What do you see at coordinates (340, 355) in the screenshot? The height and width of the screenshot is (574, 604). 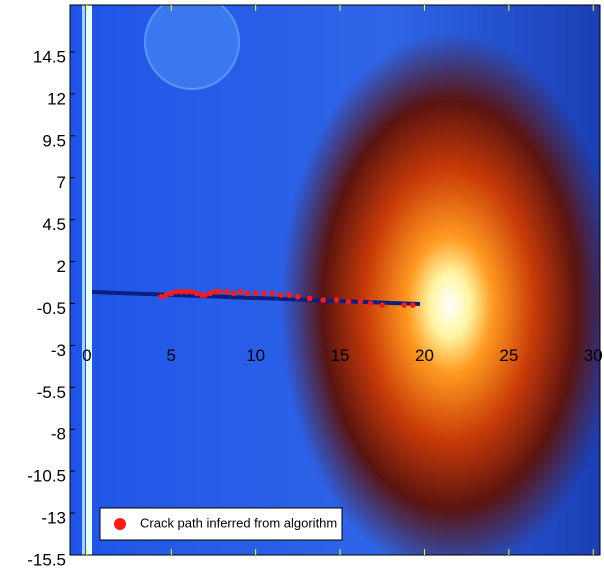 I see `x-tick-label: 15` at bounding box center [340, 355].